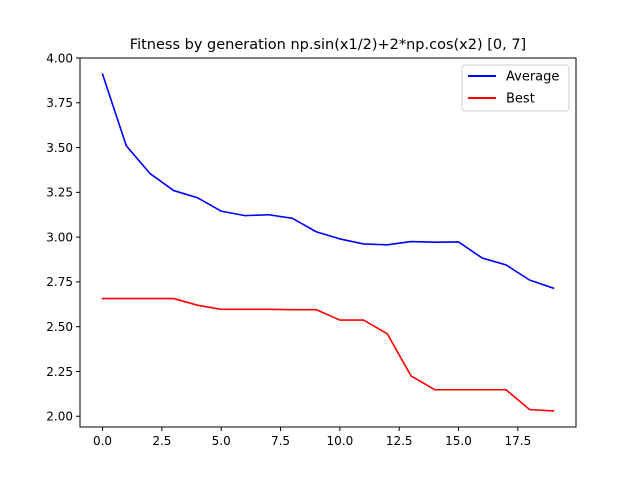 The height and width of the screenshot is (480, 640). What do you see at coordinates (59, 417) in the screenshot?
I see `y-tick-label: 2.00` at bounding box center [59, 417].